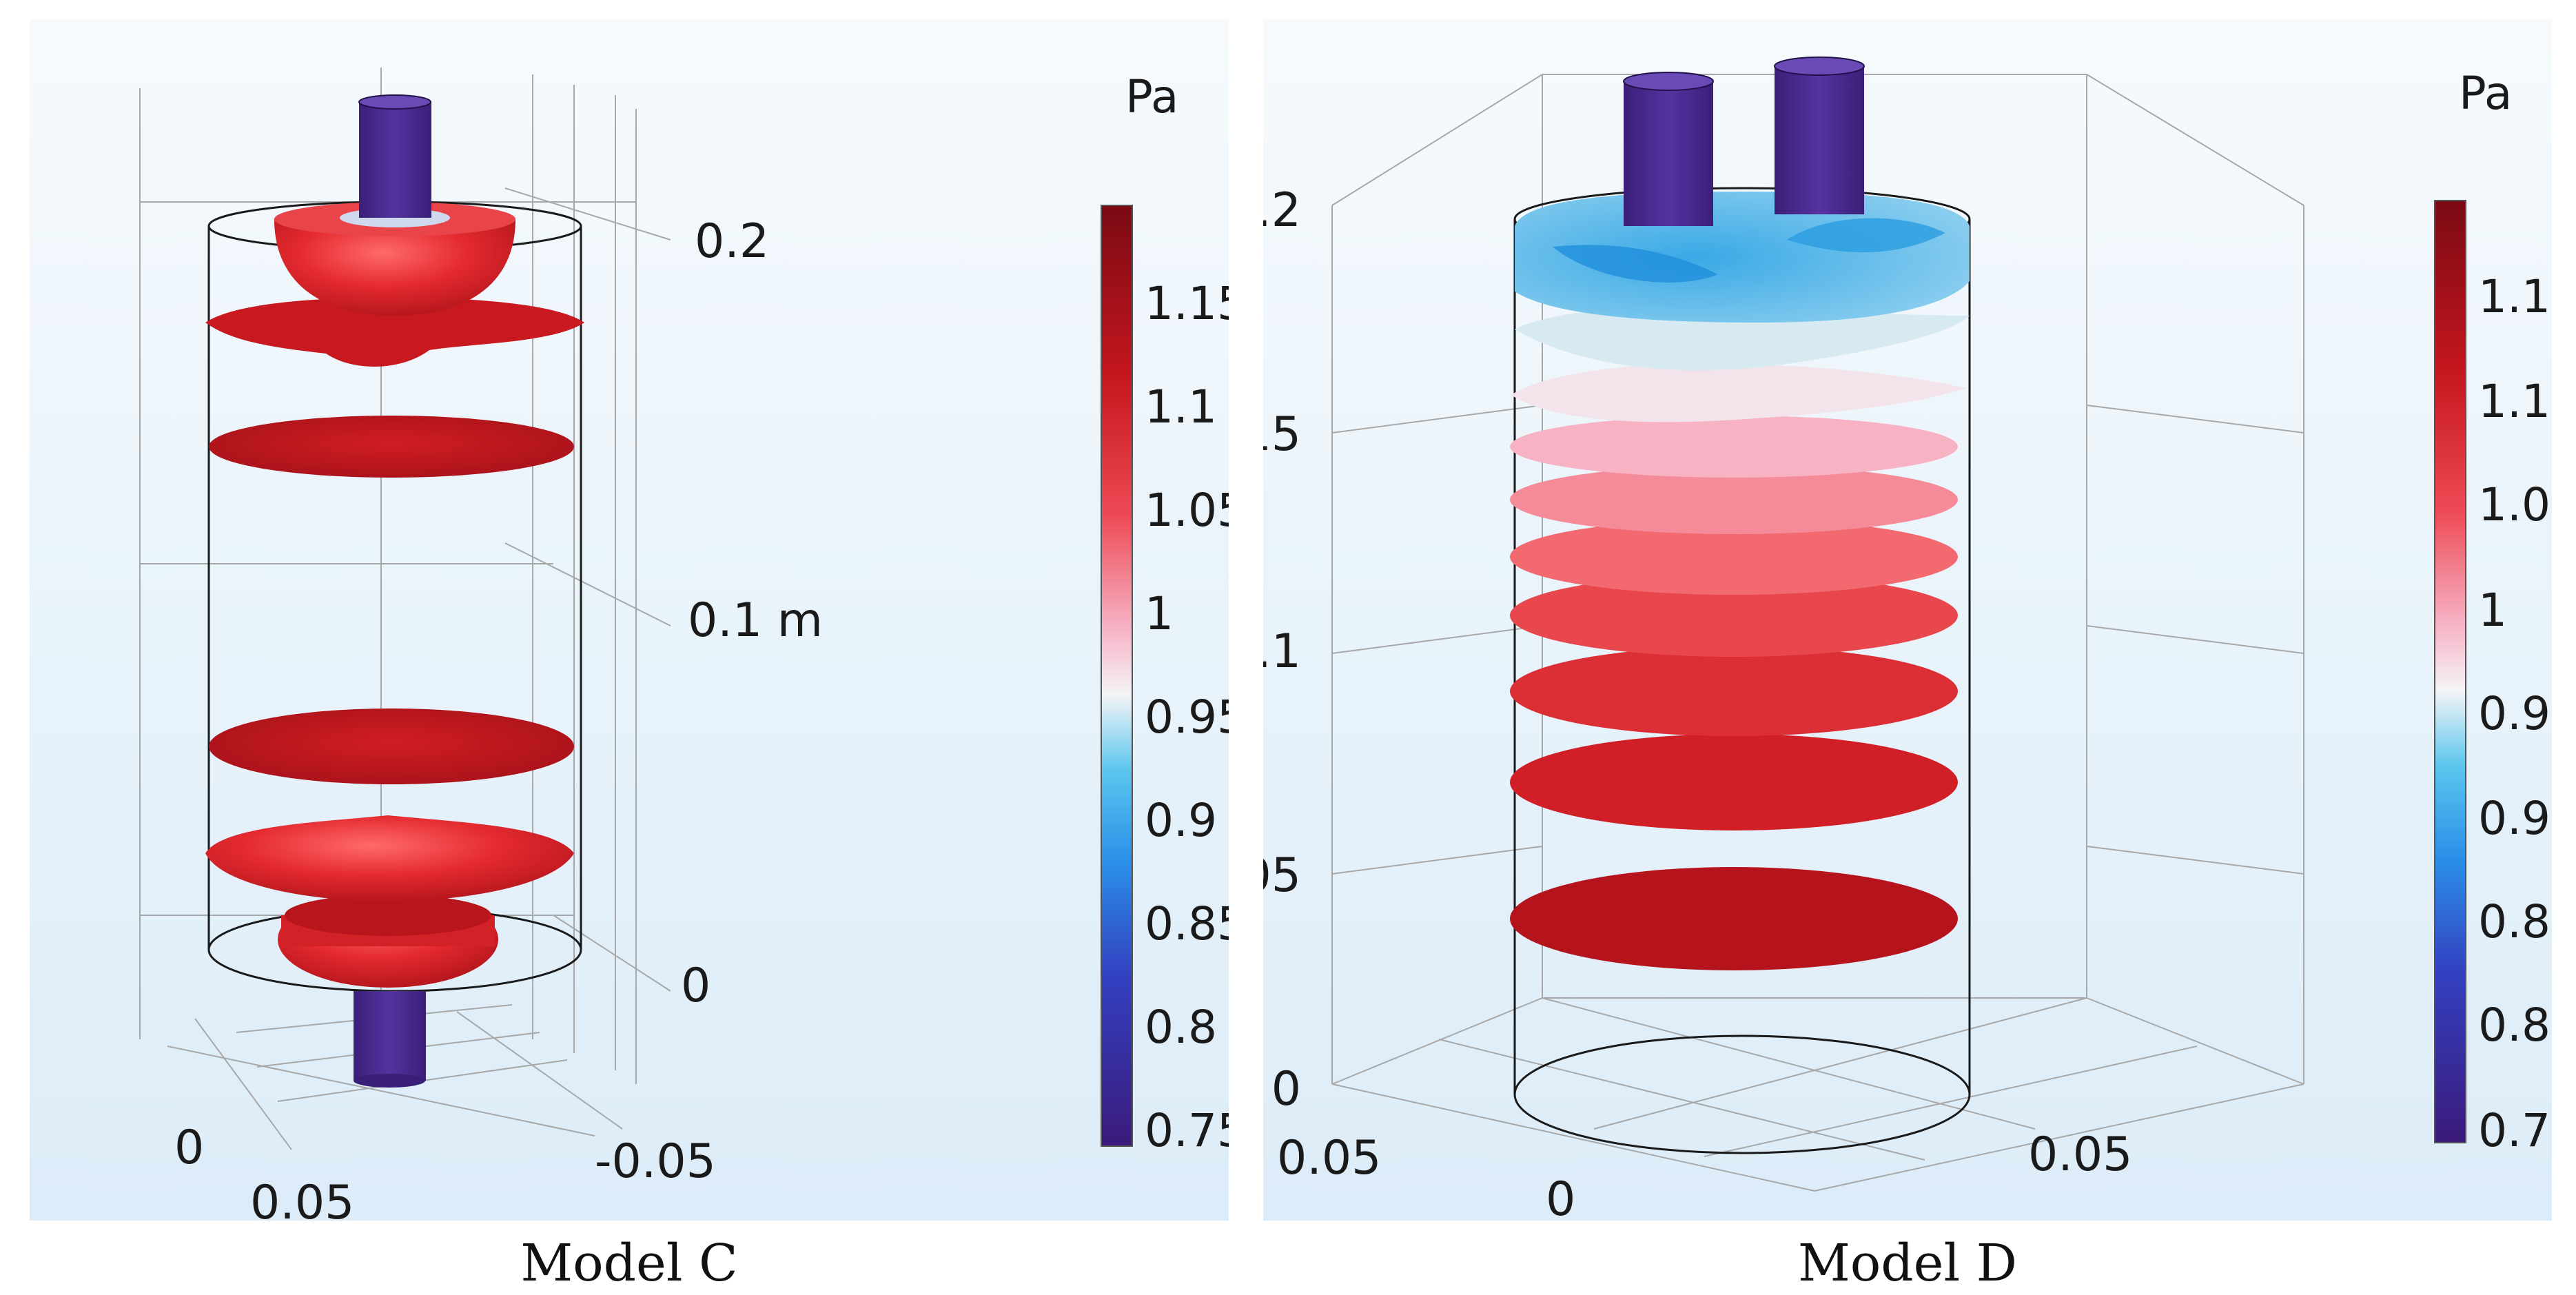 Image resolution: width=2576 pixels, height=1295 pixels. I want to click on pipe-left, so click(1668, 153).